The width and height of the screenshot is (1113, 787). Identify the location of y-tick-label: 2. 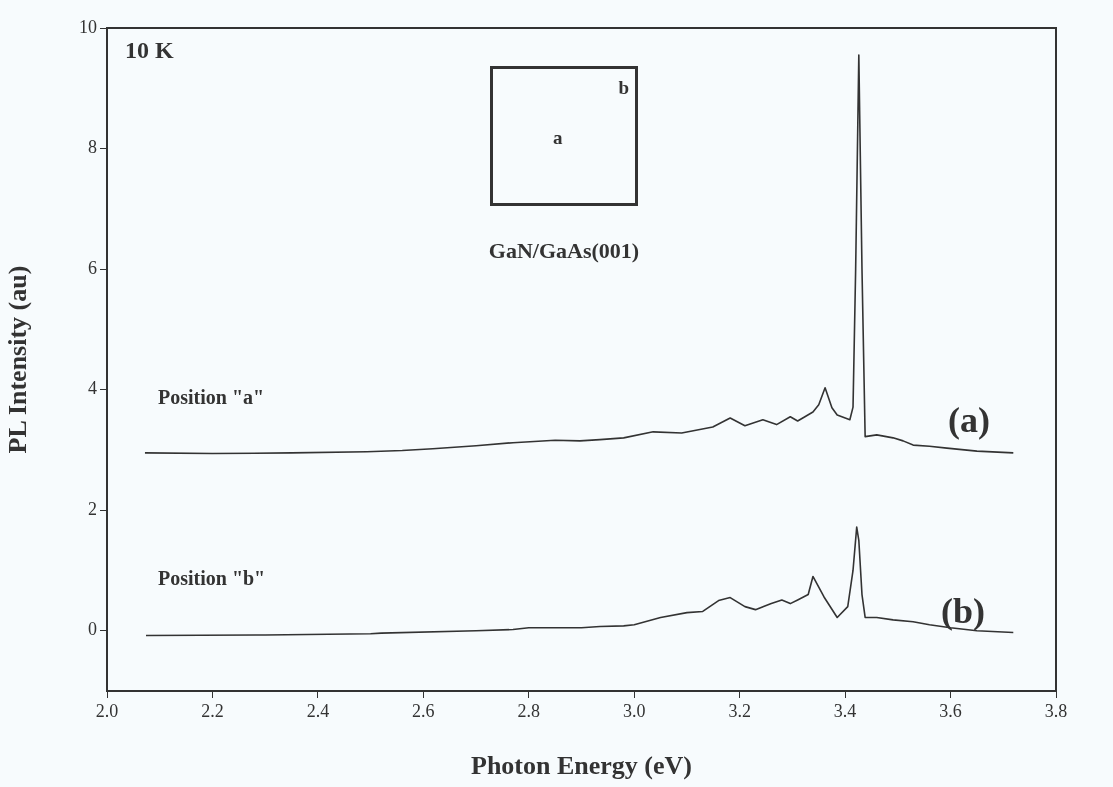
(92, 508).